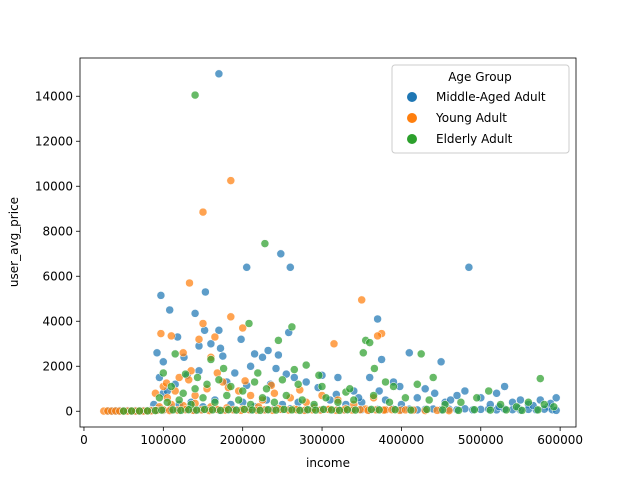 This screenshot has width=640, height=480. What do you see at coordinates (328, 463) in the screenshot?
I see `x-axis-label: income` at bounding box center [328, 463].